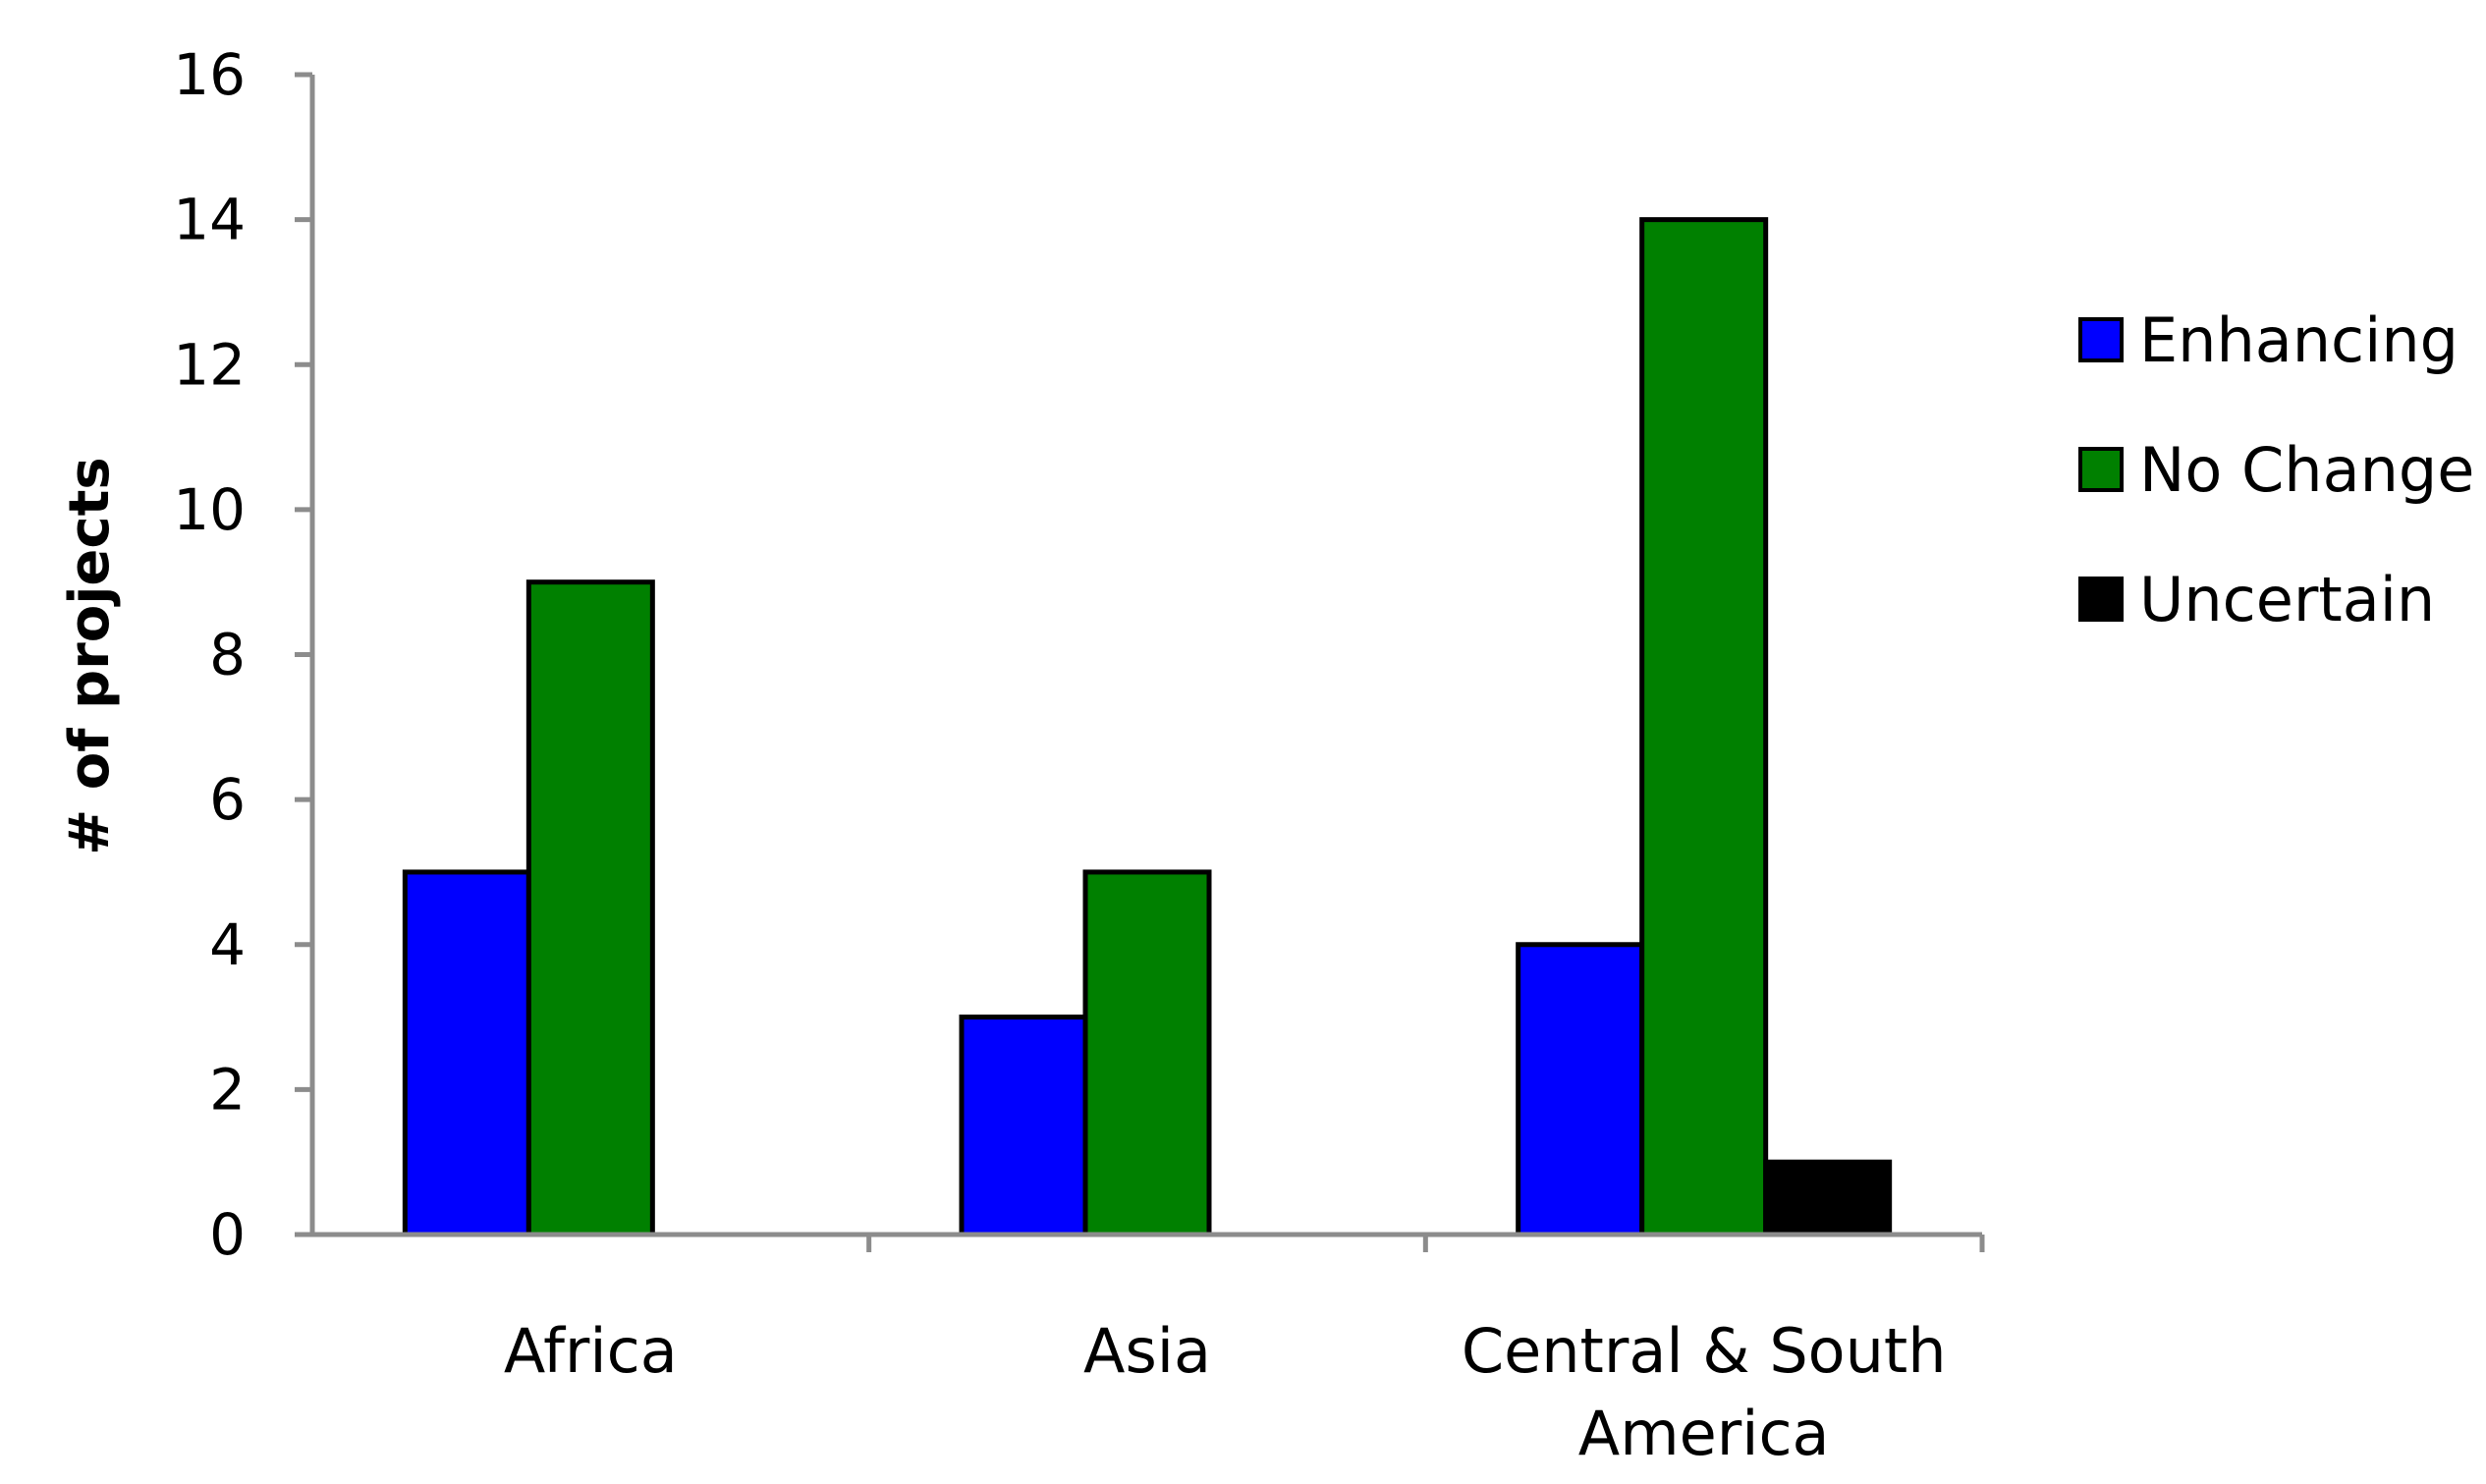  I want to click on y-tick-label: 16, so click(209, 74).